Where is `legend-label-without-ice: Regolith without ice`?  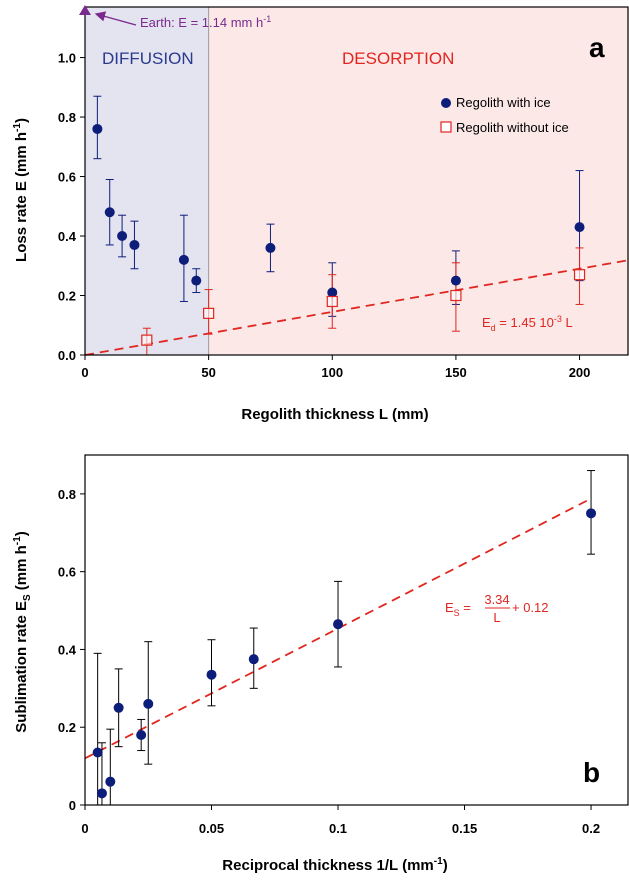 legend-label-without-ice: Regolith without ice is located at coordinates (512, 127).